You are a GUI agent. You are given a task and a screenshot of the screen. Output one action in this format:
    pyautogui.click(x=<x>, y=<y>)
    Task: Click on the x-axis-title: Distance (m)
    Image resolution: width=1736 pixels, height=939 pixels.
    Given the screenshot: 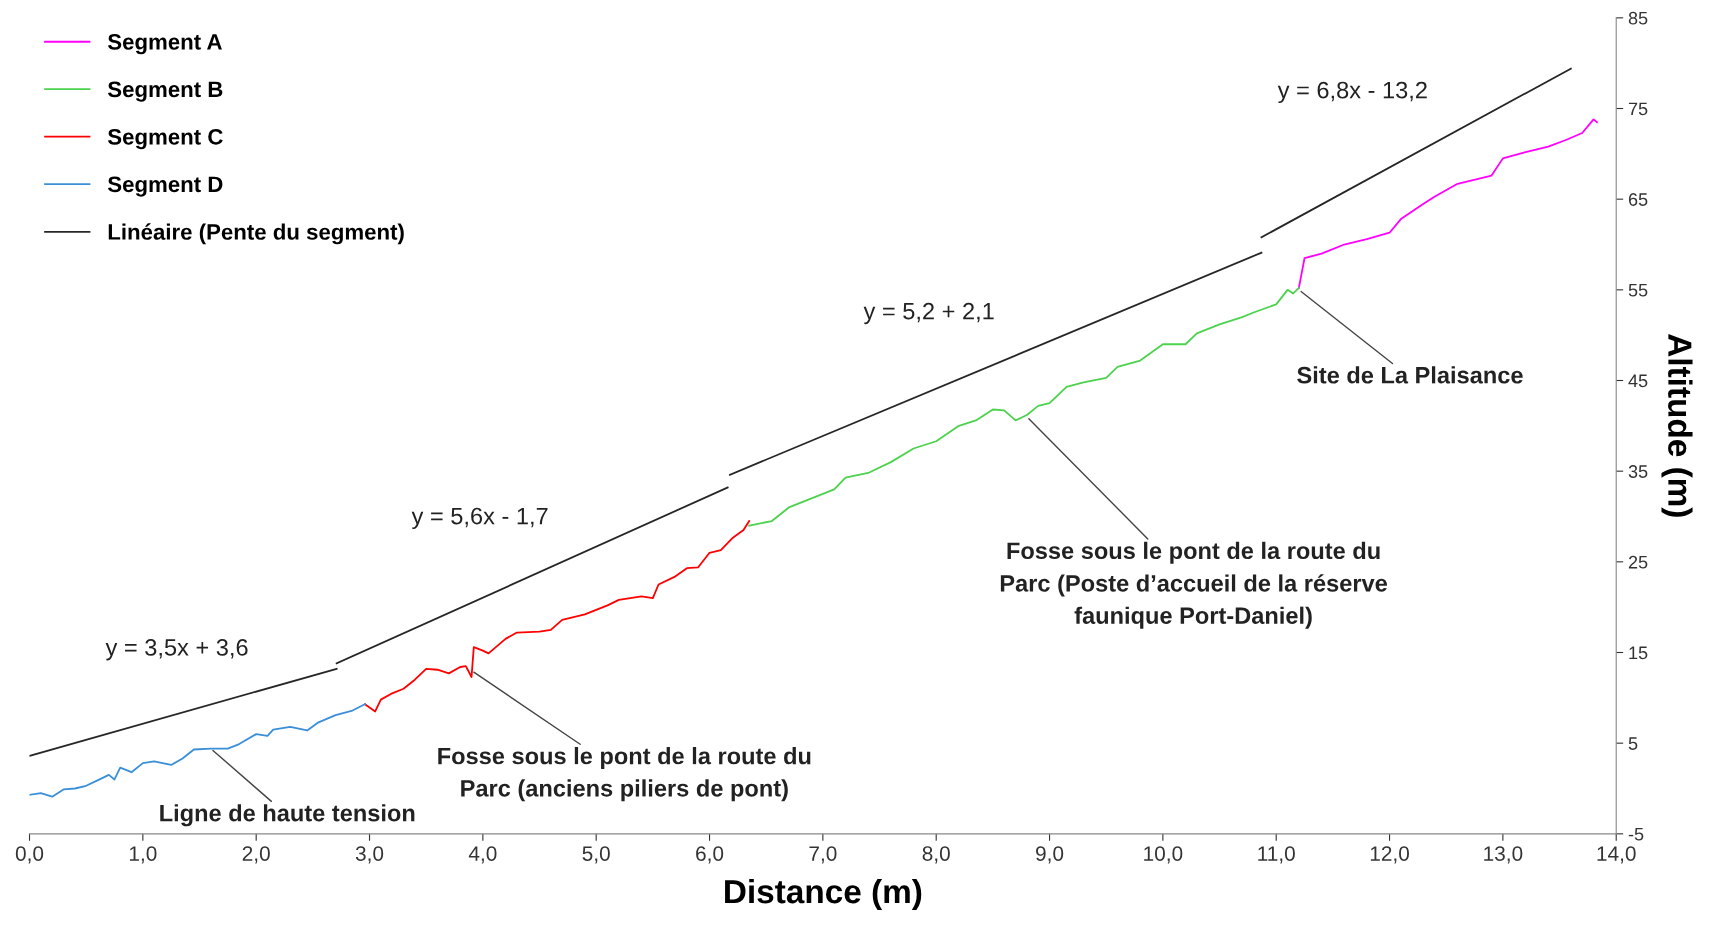 What is the action you would take?
    pyautogui.click(x=823, y=894)
    